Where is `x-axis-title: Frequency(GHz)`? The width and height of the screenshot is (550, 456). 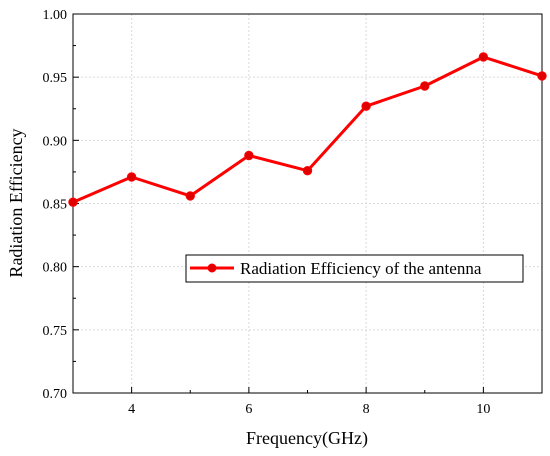 x-axis-title: Frequency(GHz) is located at coordinates (307, 438).